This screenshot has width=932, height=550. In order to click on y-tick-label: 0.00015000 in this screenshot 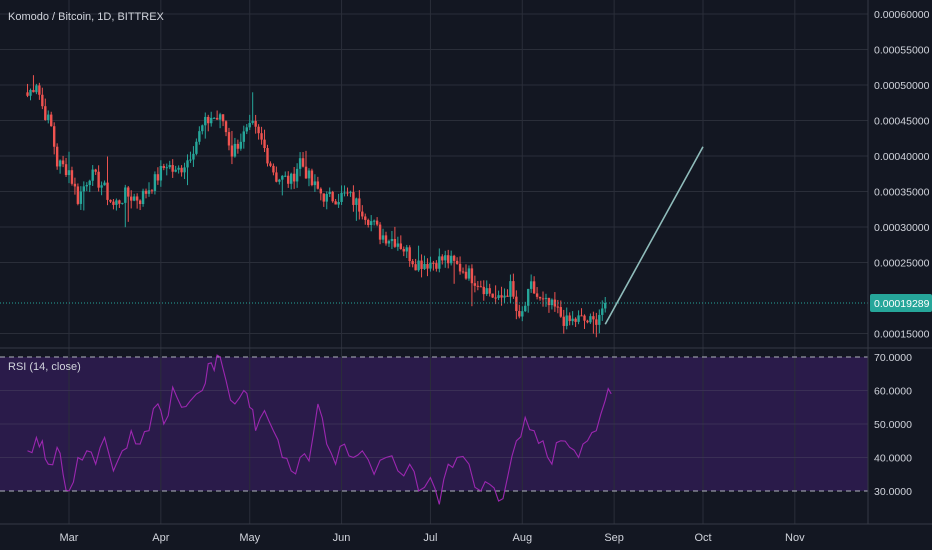, I will do `click(902, 335)`.